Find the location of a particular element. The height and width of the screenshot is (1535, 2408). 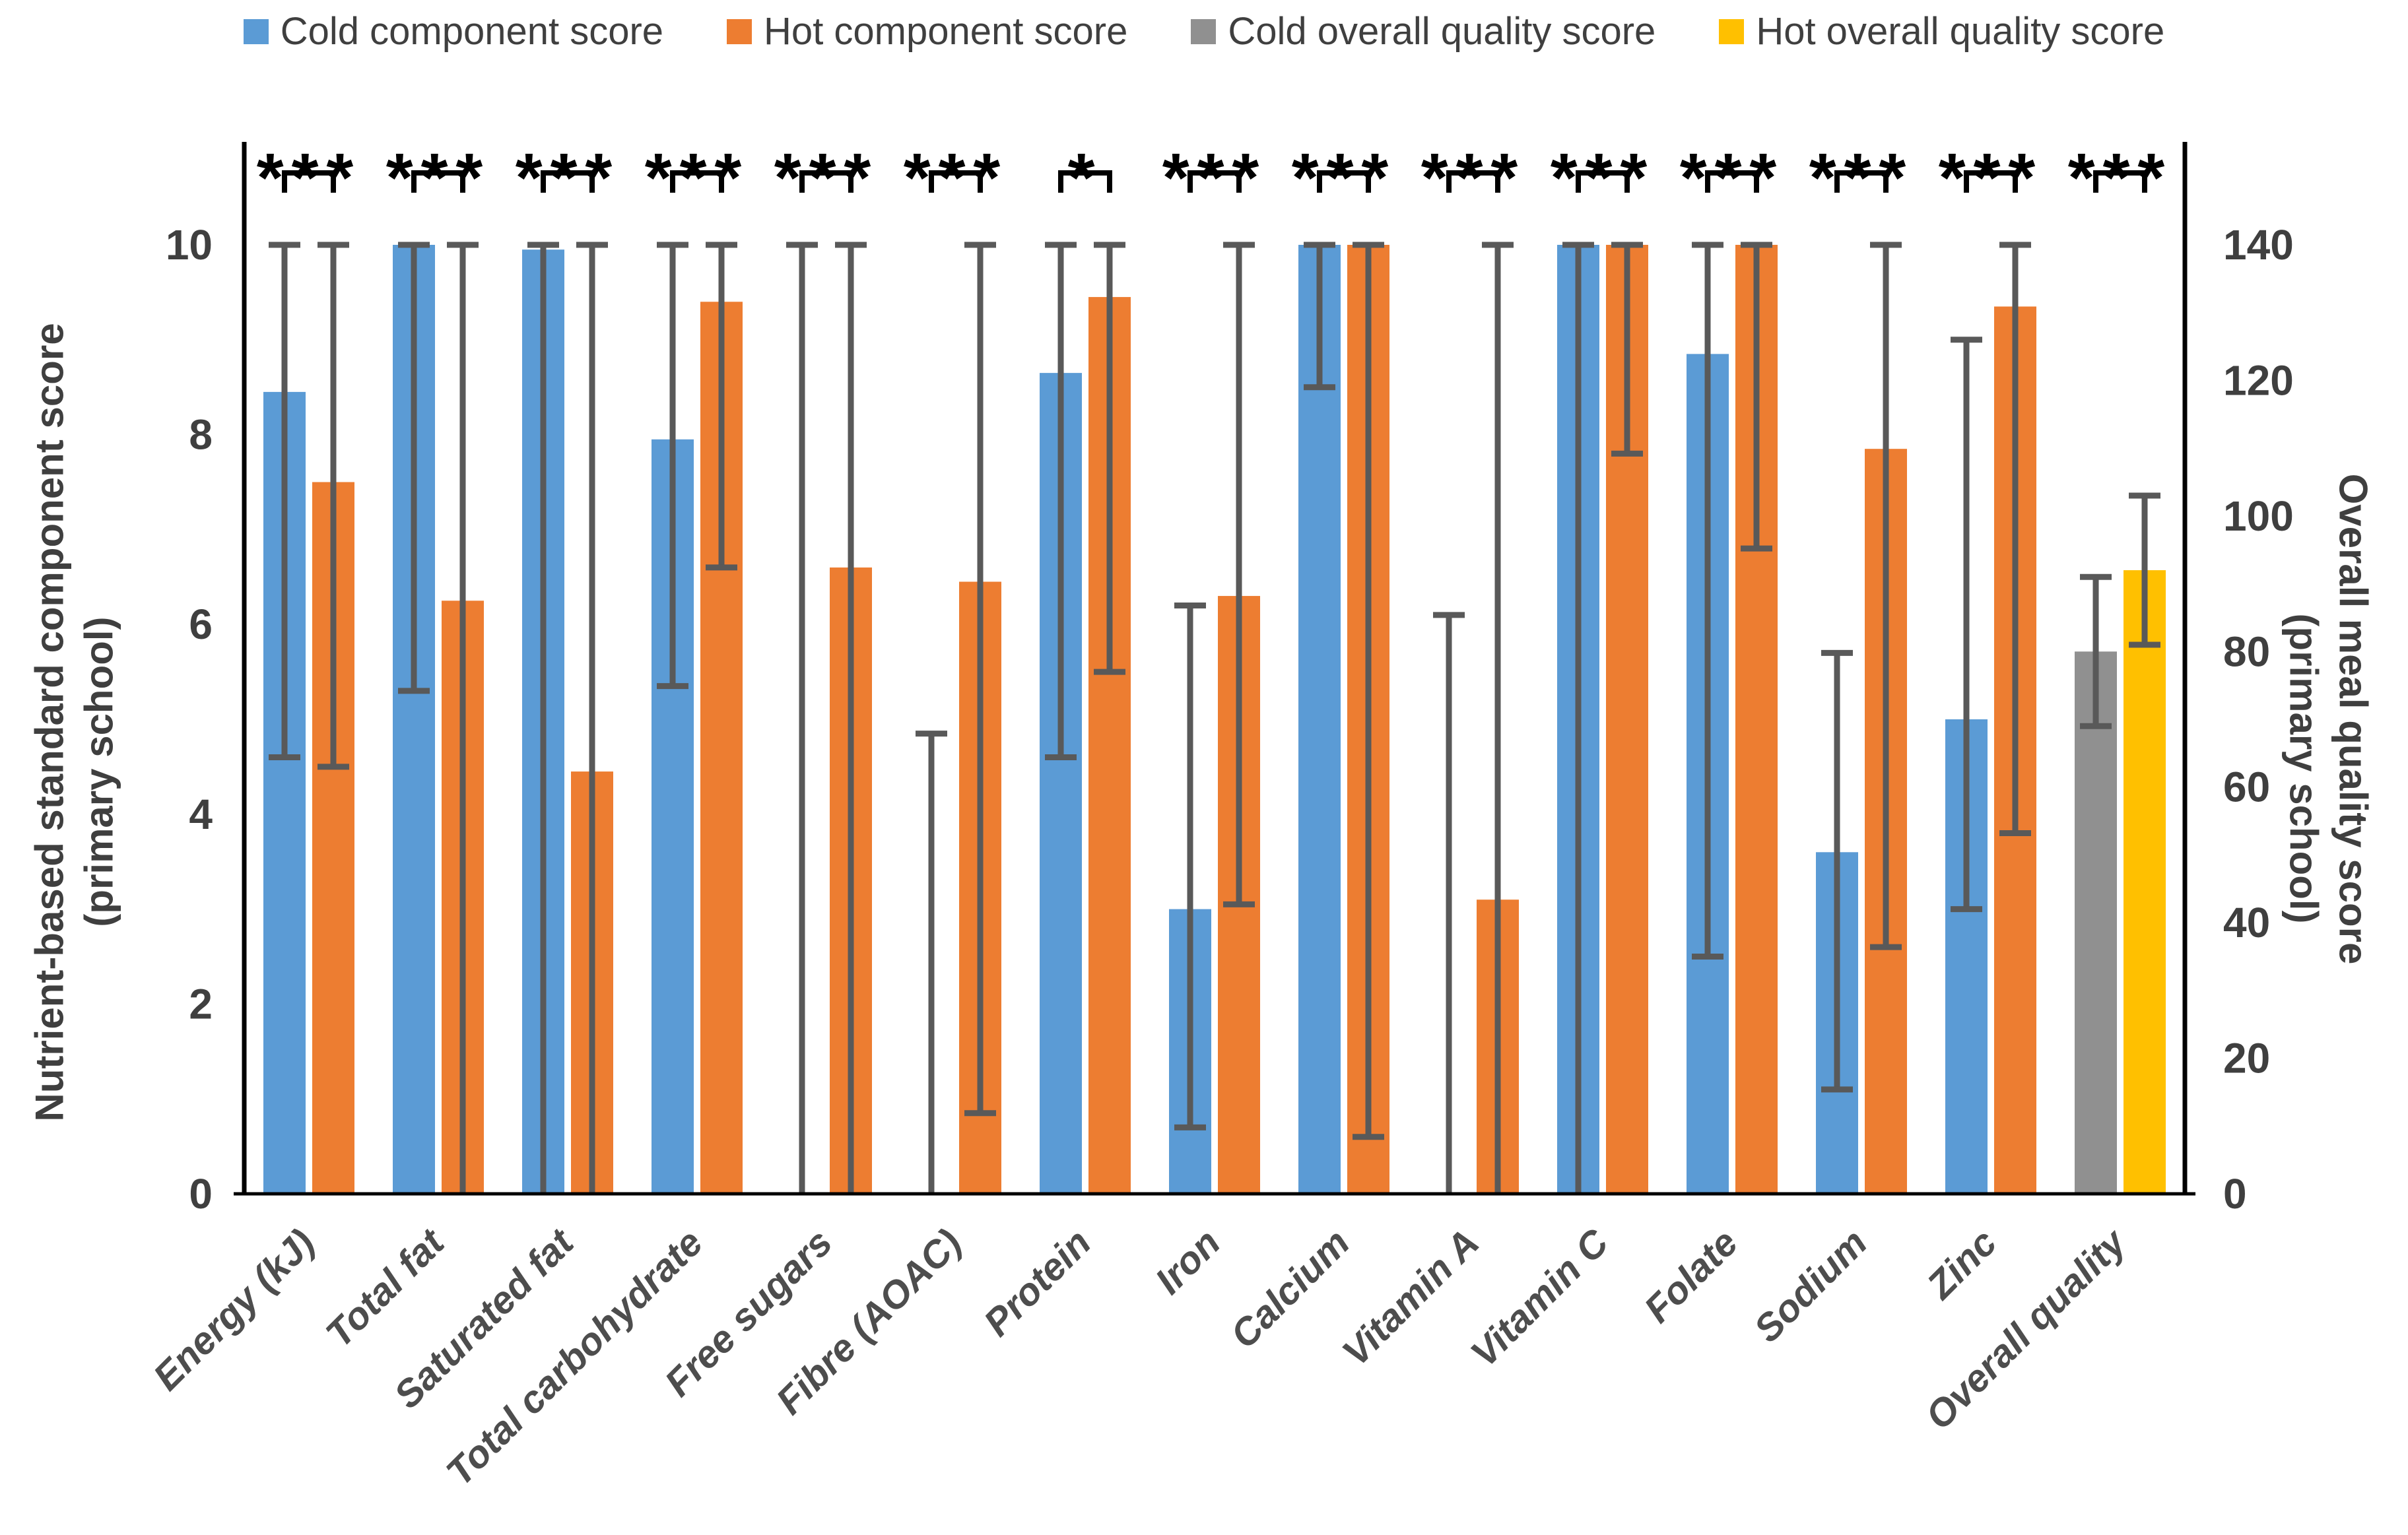

significance-stars-overall-quality: *** is located at coordinates (2120, 178).